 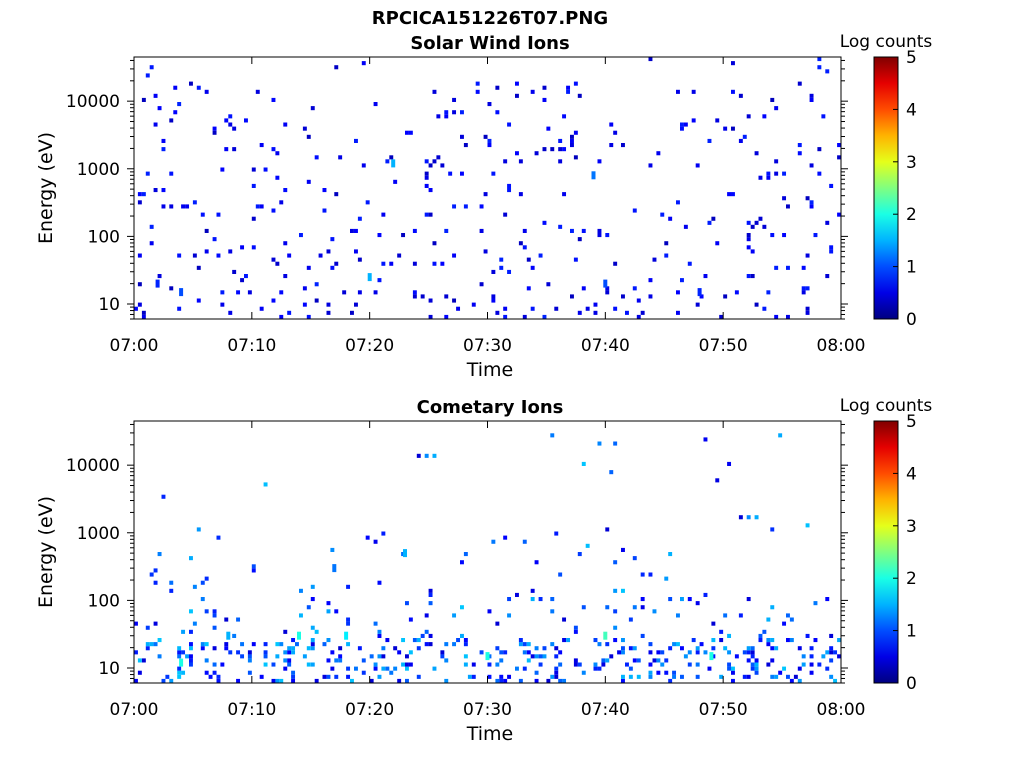 What do you see at coordinates (490, 734) in the screenshot?
I see `x-axis-label-cometary: Time` at bounding box center [490, 734].